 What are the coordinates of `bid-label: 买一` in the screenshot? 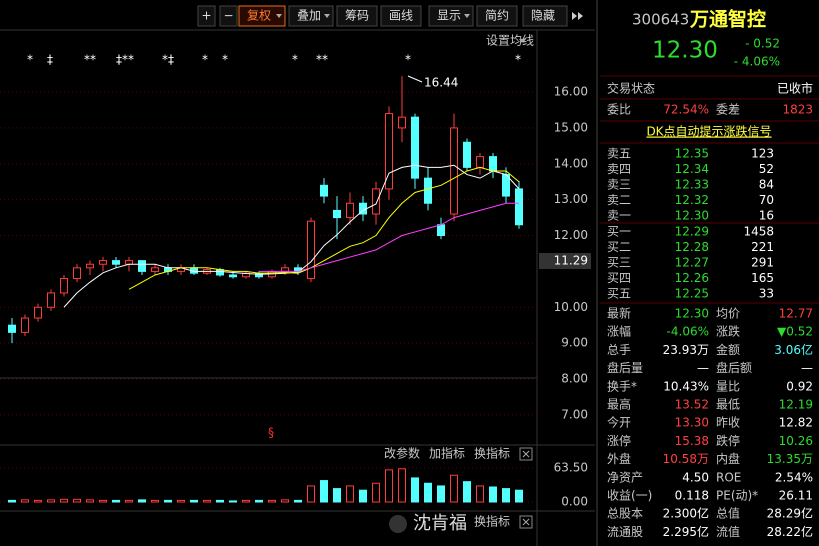 It's located at (619, 232).